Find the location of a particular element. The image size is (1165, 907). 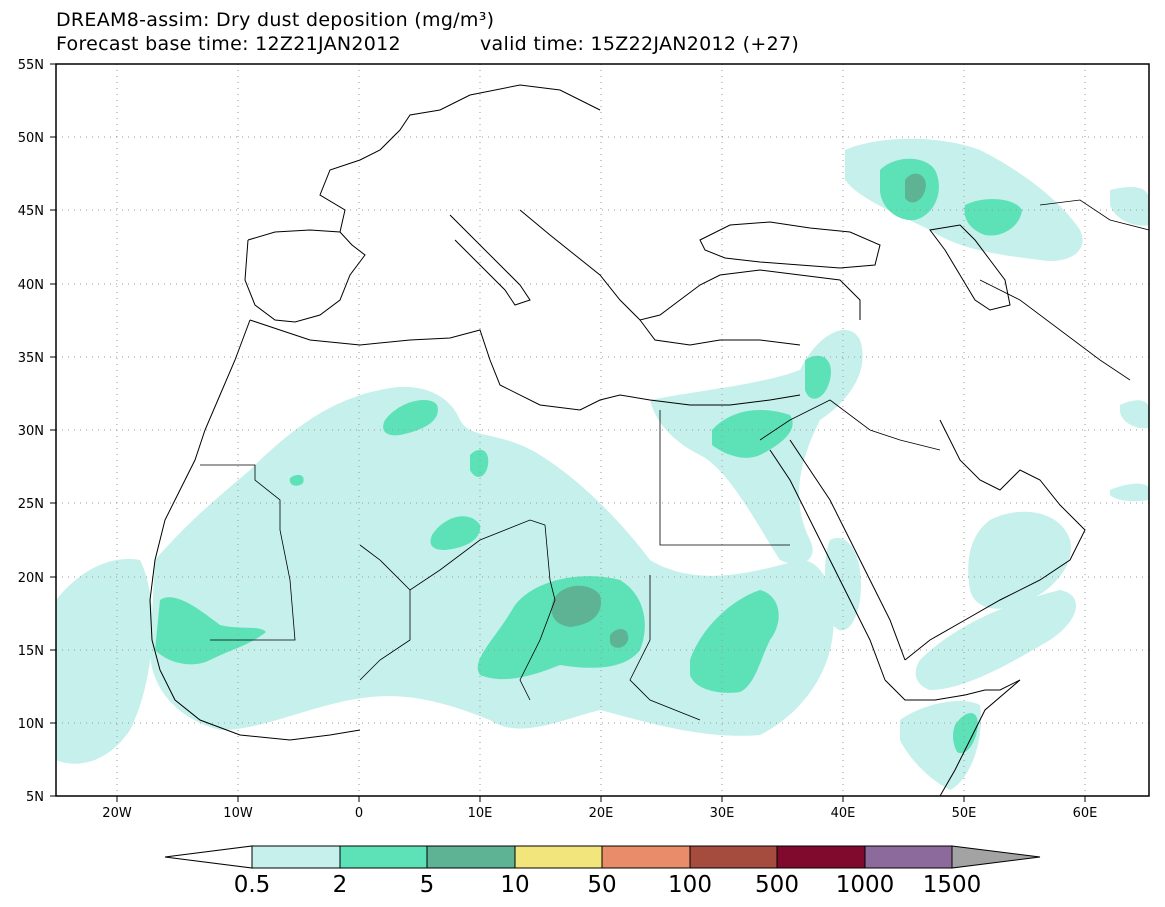

lon-label: 20E is located at coordinates (601, 813).